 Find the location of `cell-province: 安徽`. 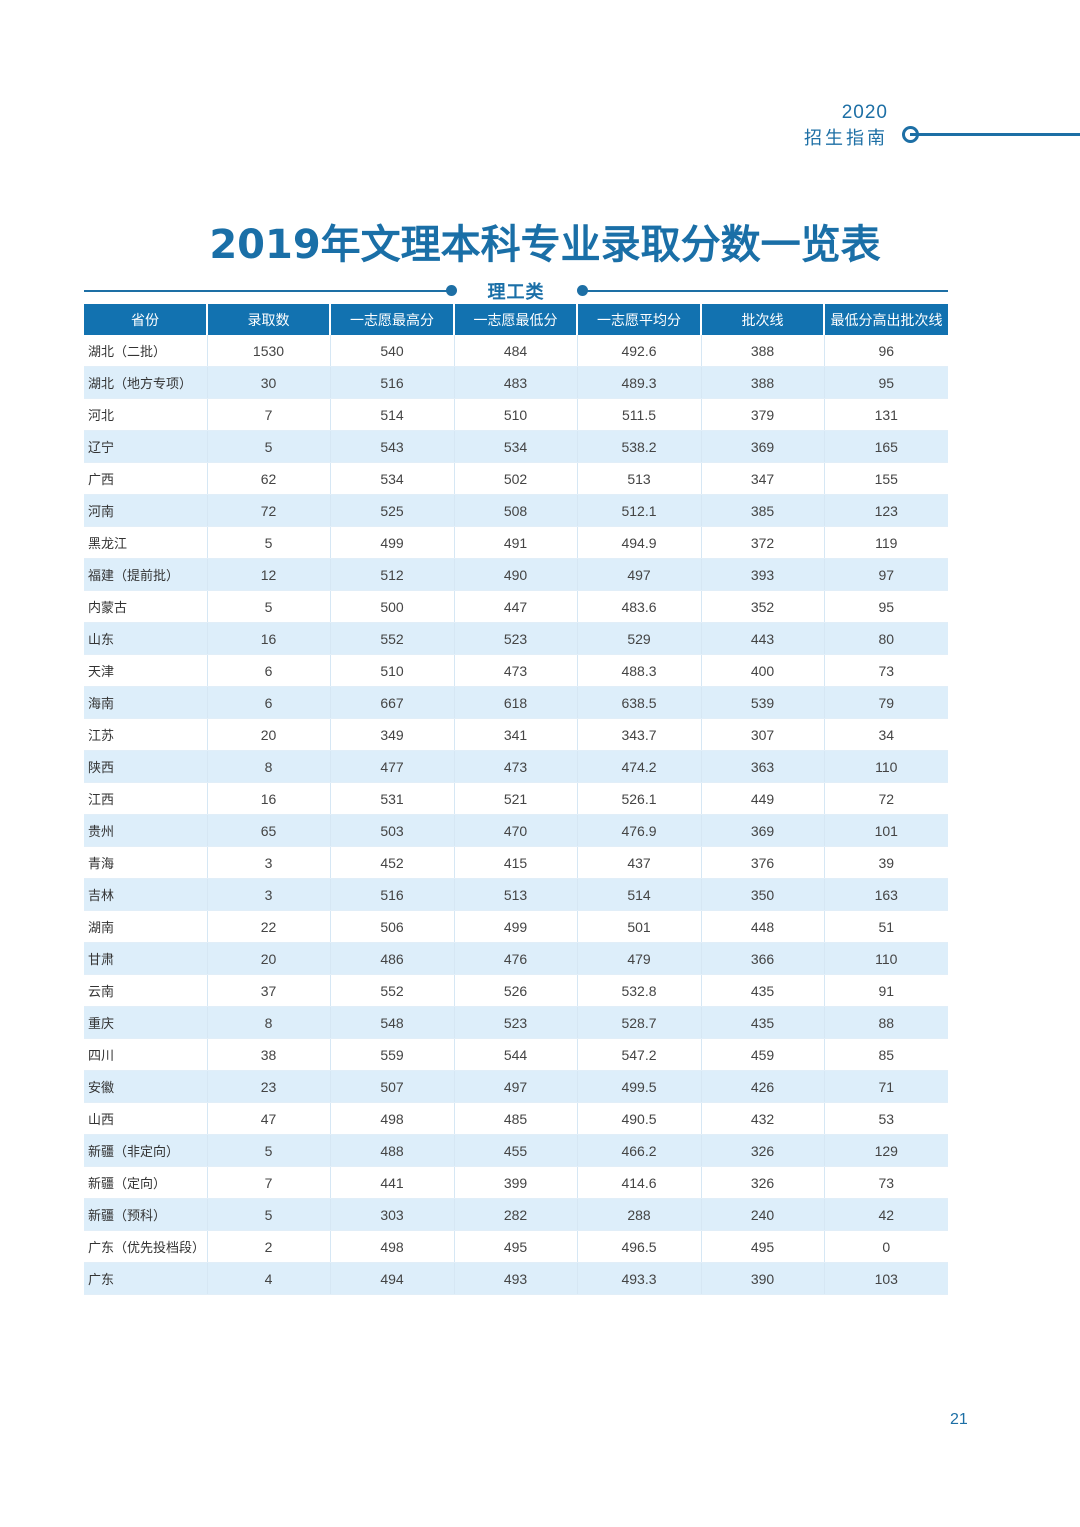

cell-province: 安徽 is located at coordinates (146, 1086).